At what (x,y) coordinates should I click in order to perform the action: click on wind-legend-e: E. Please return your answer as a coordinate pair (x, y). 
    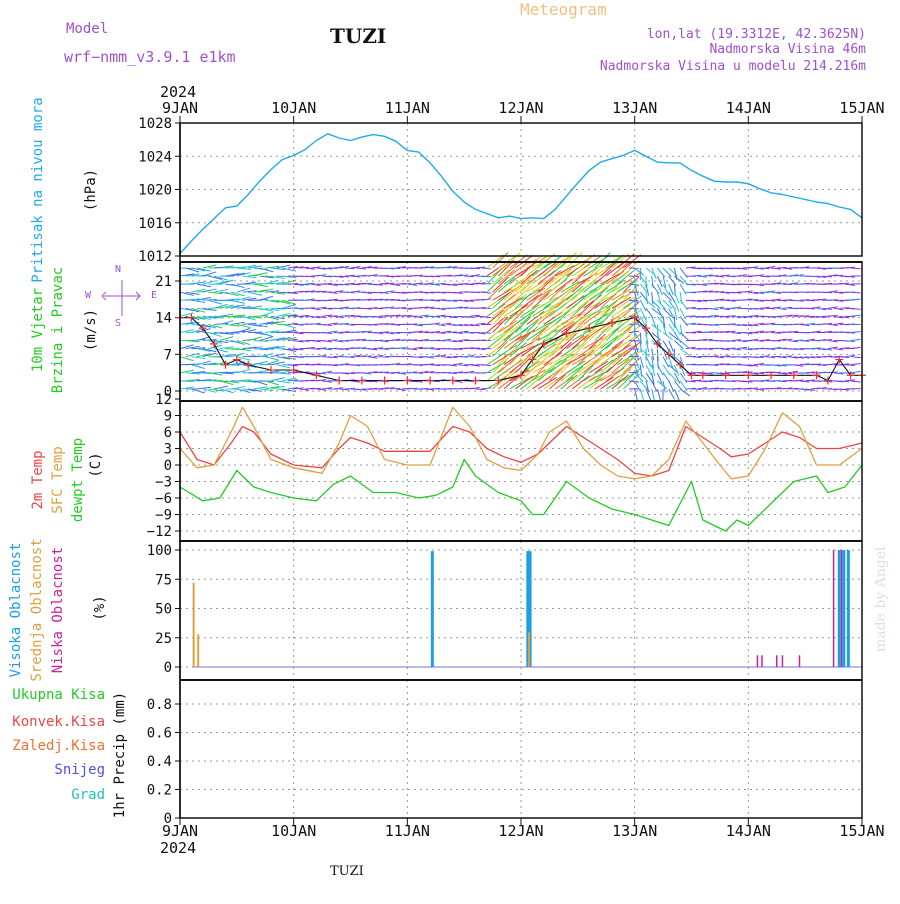
    Looking at the image, I should click on (154, 295).